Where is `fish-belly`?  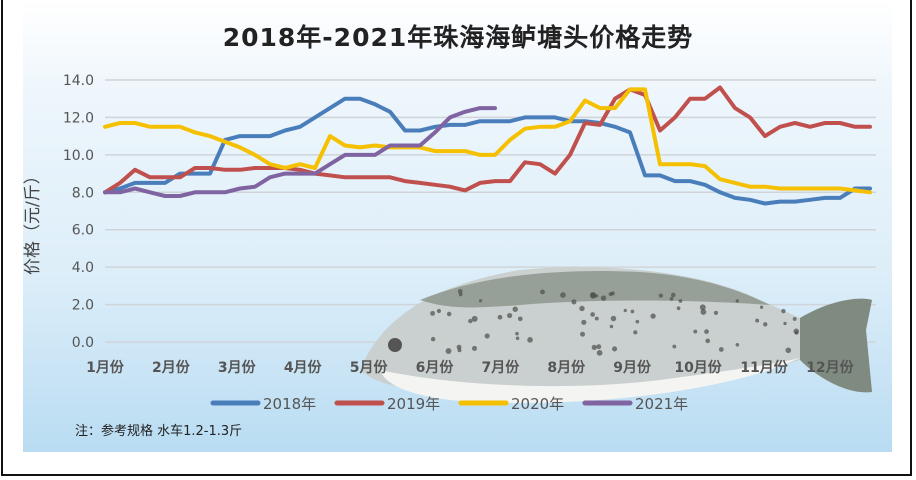
fish-belly is located at coordinates (590, 381).